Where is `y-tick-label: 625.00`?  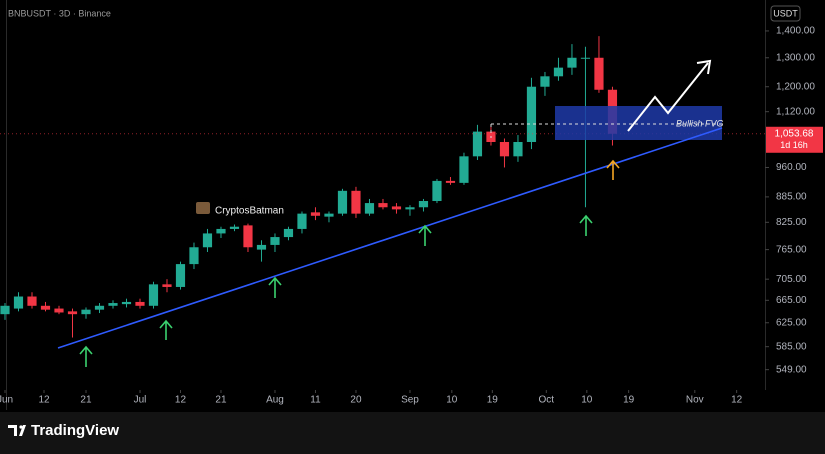 y-tick-label: 625.00 is located at coordinates (791, 322).